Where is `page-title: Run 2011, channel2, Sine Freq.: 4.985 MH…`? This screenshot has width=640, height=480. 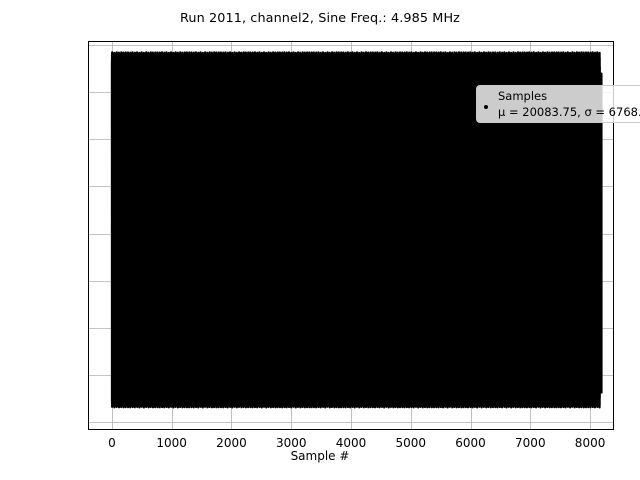 page-title: Run 2011, channel2, Sine Freq.: 4.985 MH… is located at coordinates (320, 18).